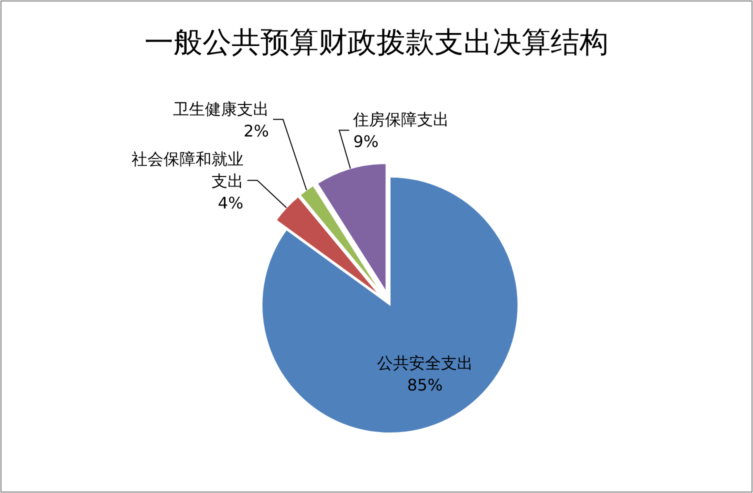 The image size is (753, 493). I want to click on chart-title: 一般公共预算财政拨款支出决算结构, so click(376, 42).